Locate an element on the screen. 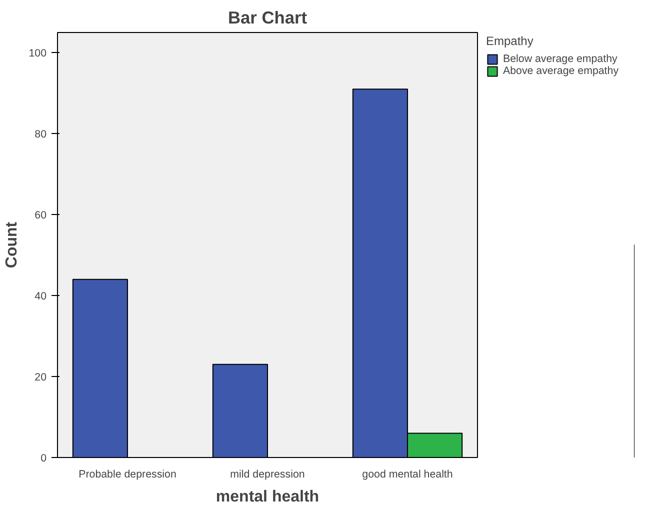  chart-title: Bar Chart is located at coordinates (268, 18).